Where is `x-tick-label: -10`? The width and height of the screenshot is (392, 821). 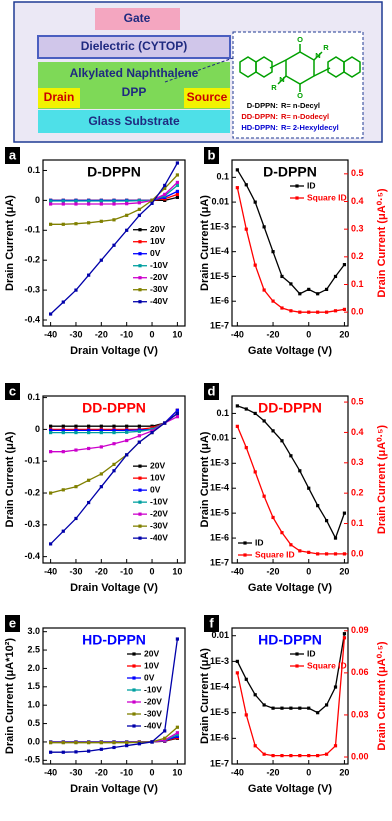 x-tick-label: -10 is located at coordinates (126, 334).